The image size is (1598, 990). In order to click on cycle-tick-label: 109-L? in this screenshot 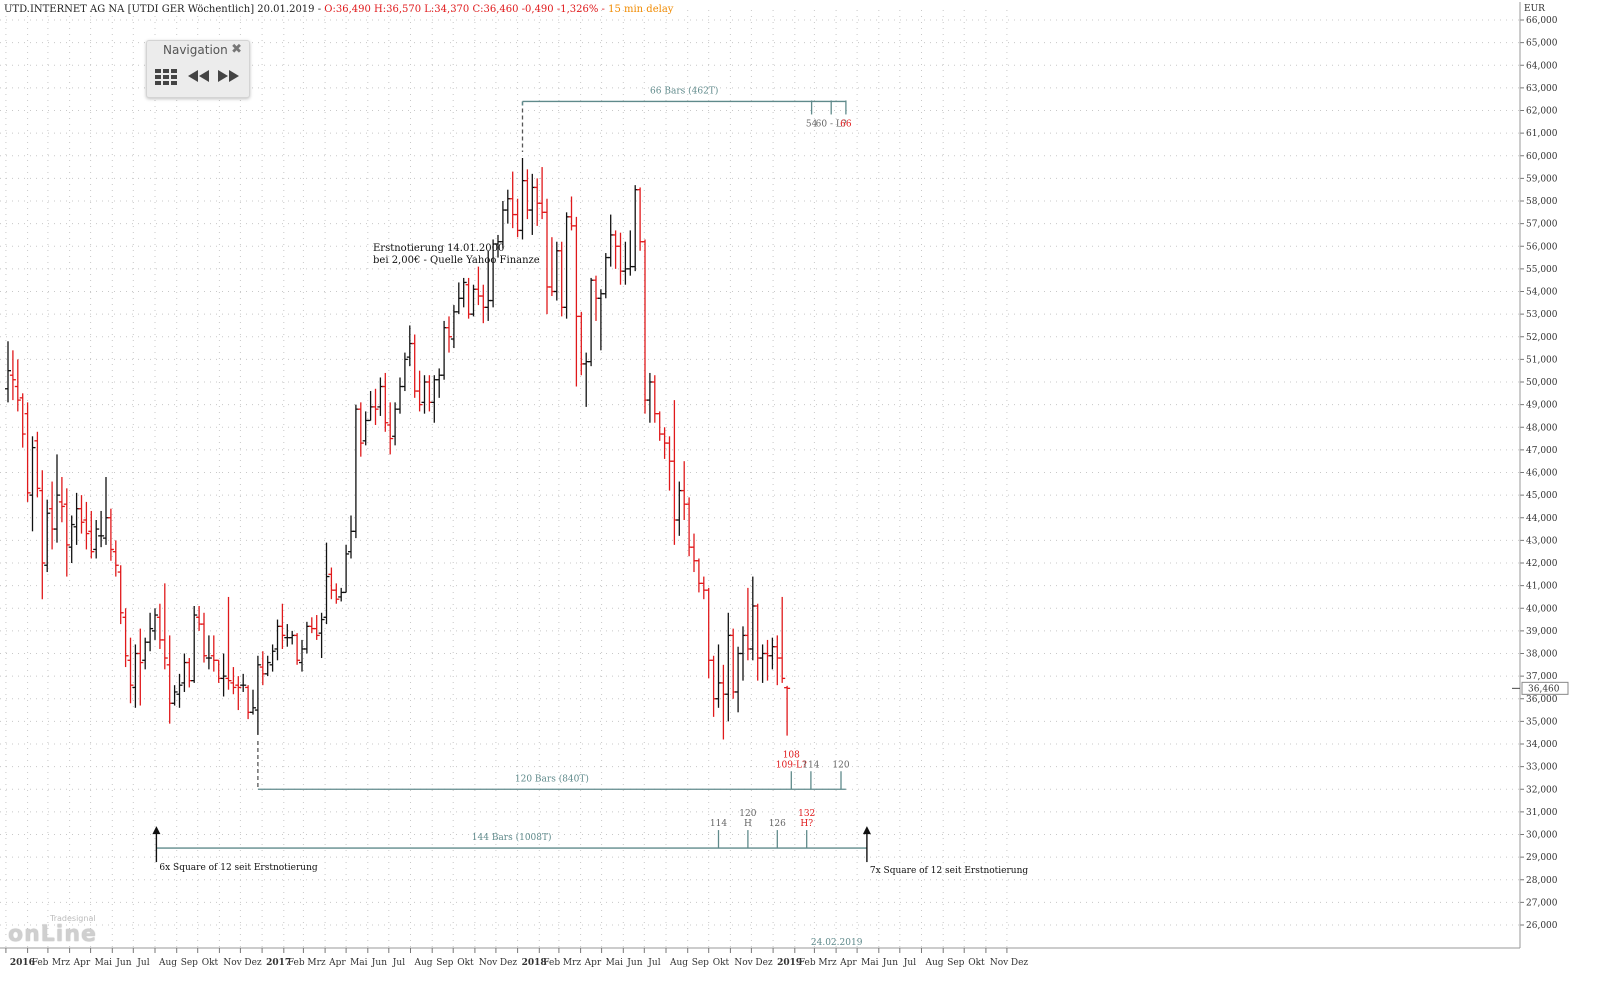, I will do `click(791, 765)`.